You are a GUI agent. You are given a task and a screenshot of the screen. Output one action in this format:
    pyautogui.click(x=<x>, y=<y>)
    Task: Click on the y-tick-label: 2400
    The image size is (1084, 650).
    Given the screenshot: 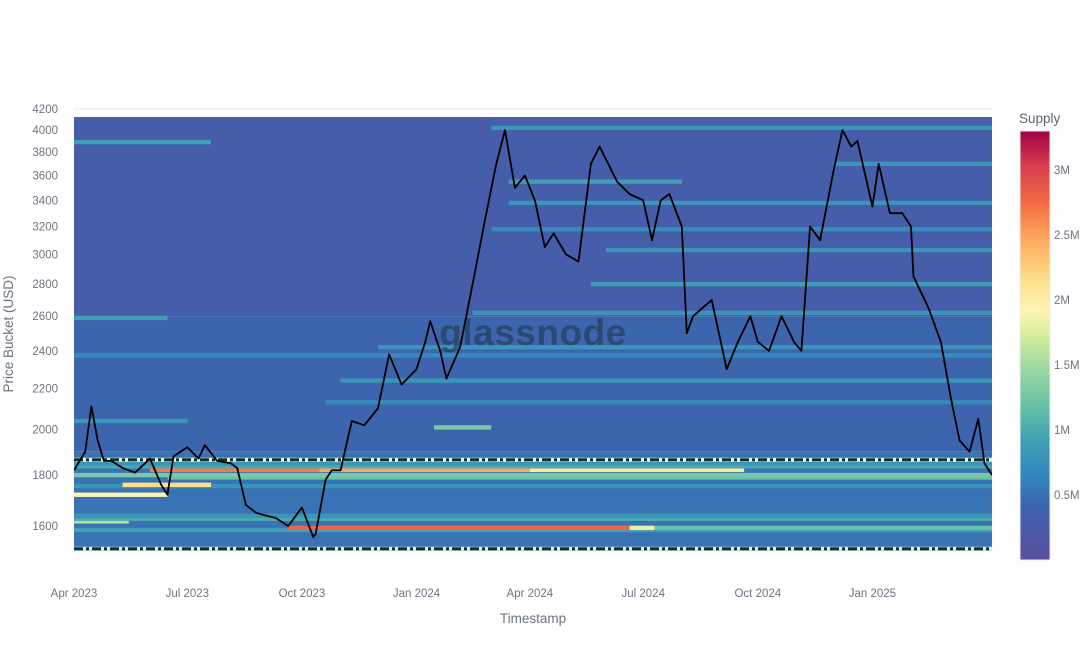 What is the action you would take?
    pyautogui.click(x=45, y=352)
    